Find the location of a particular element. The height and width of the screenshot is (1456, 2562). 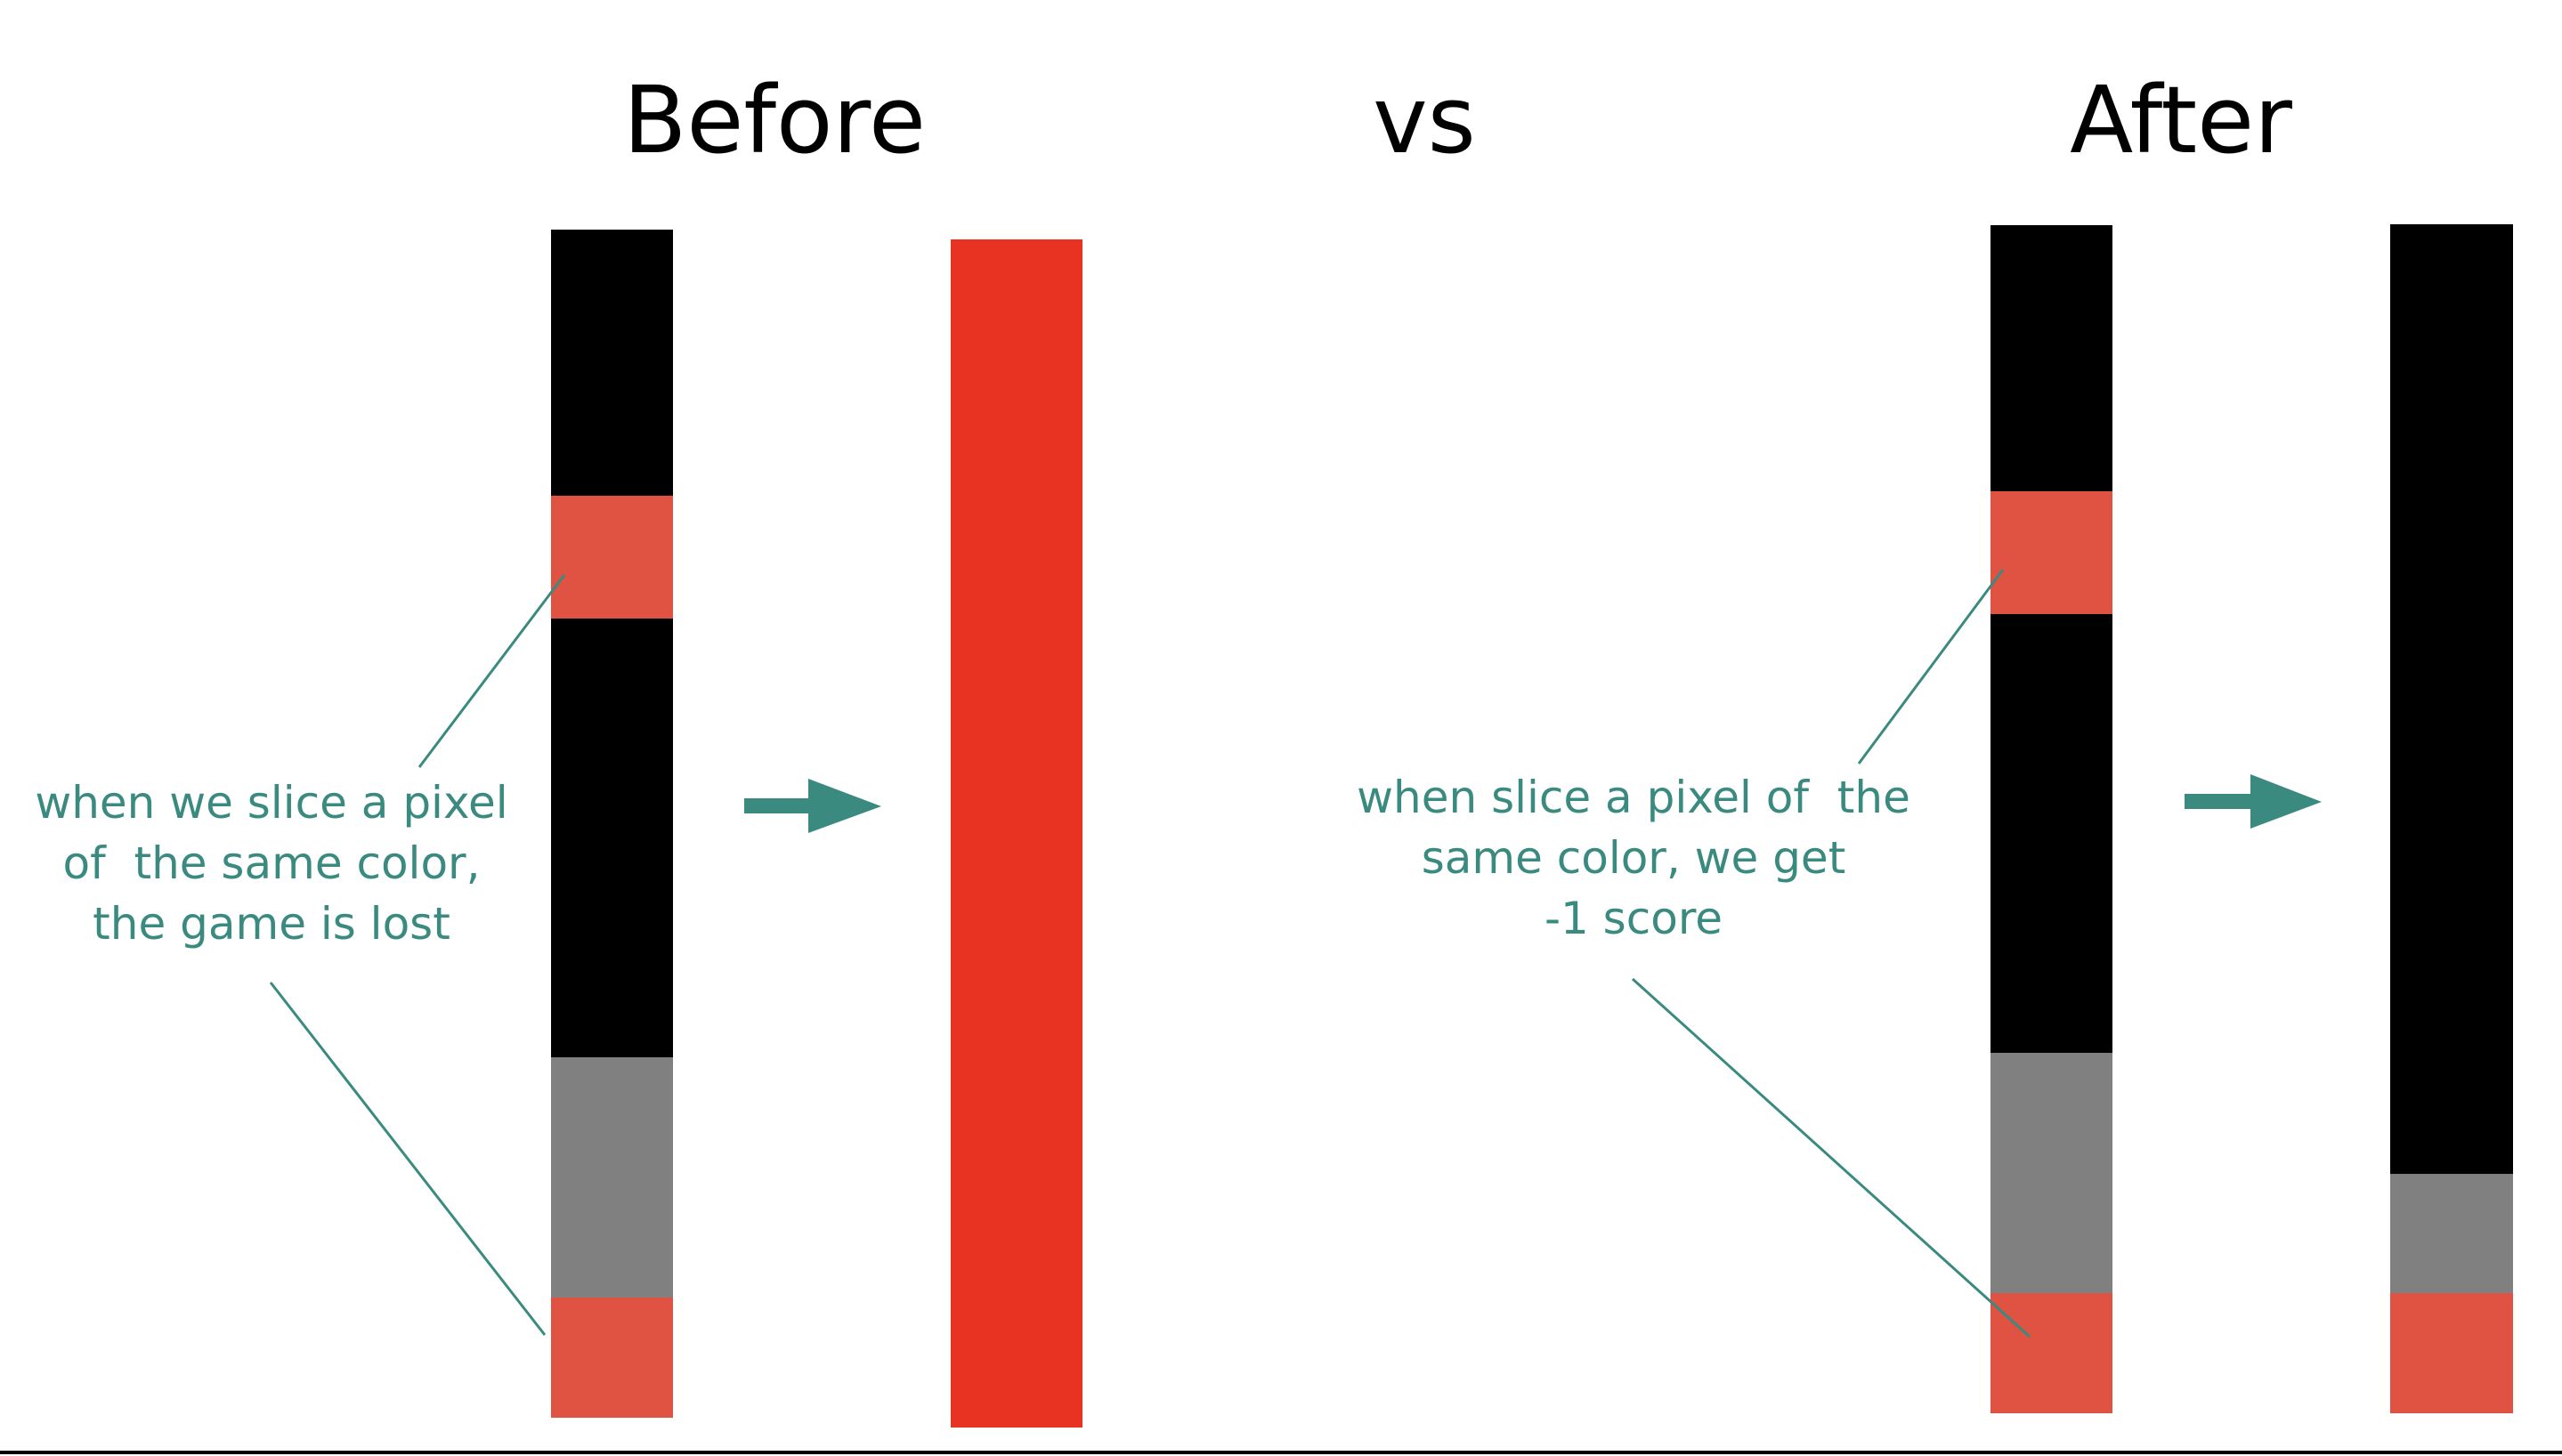

after-leader-line-bottom is located at coordinates (1831, 1158).